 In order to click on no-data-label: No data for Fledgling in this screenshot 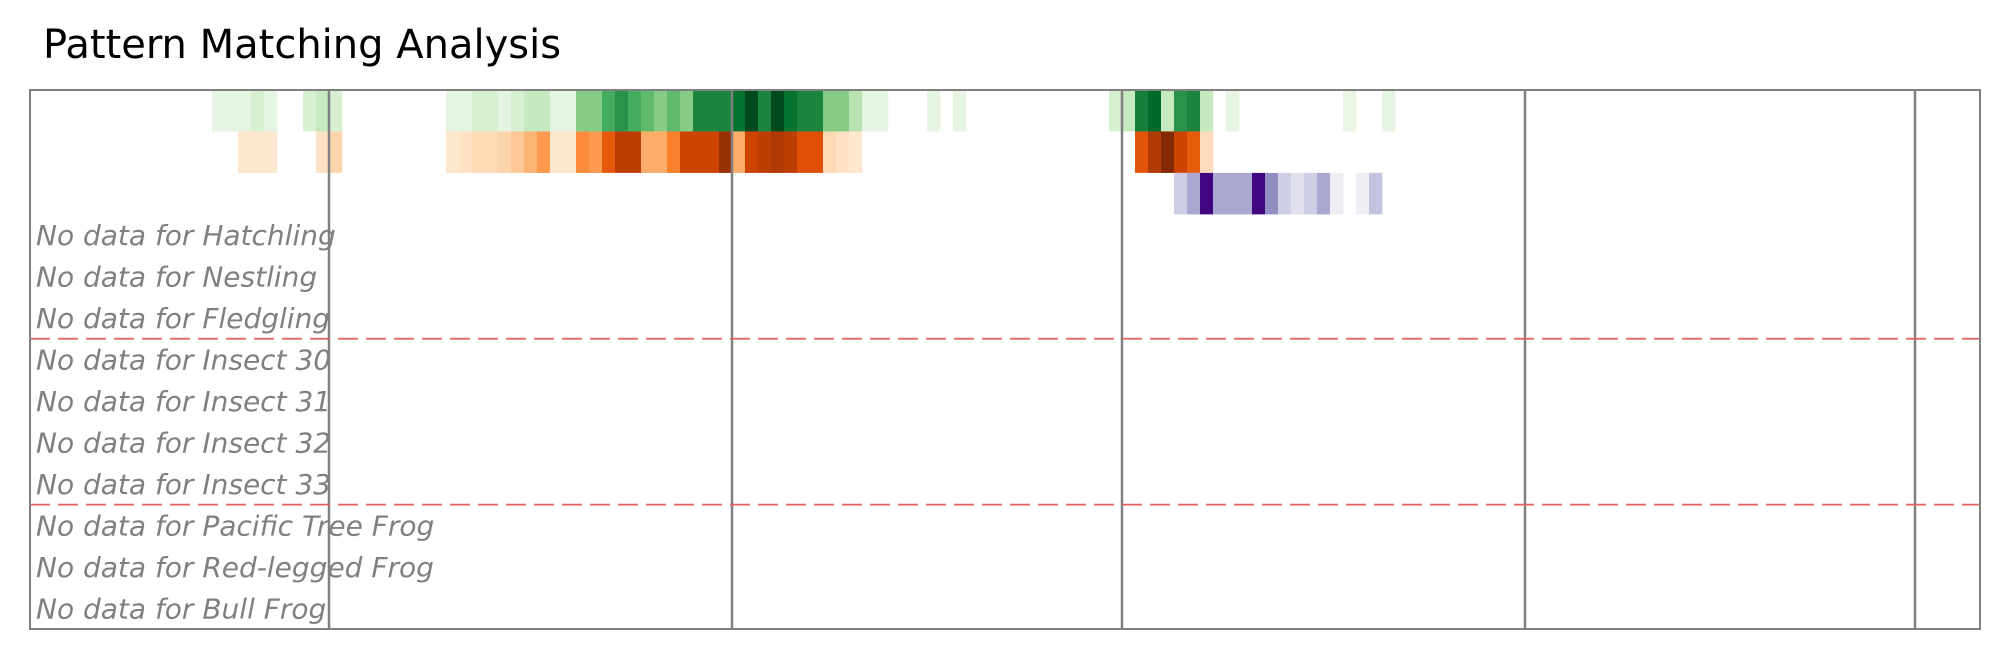, I will do `click(183, 318)`.